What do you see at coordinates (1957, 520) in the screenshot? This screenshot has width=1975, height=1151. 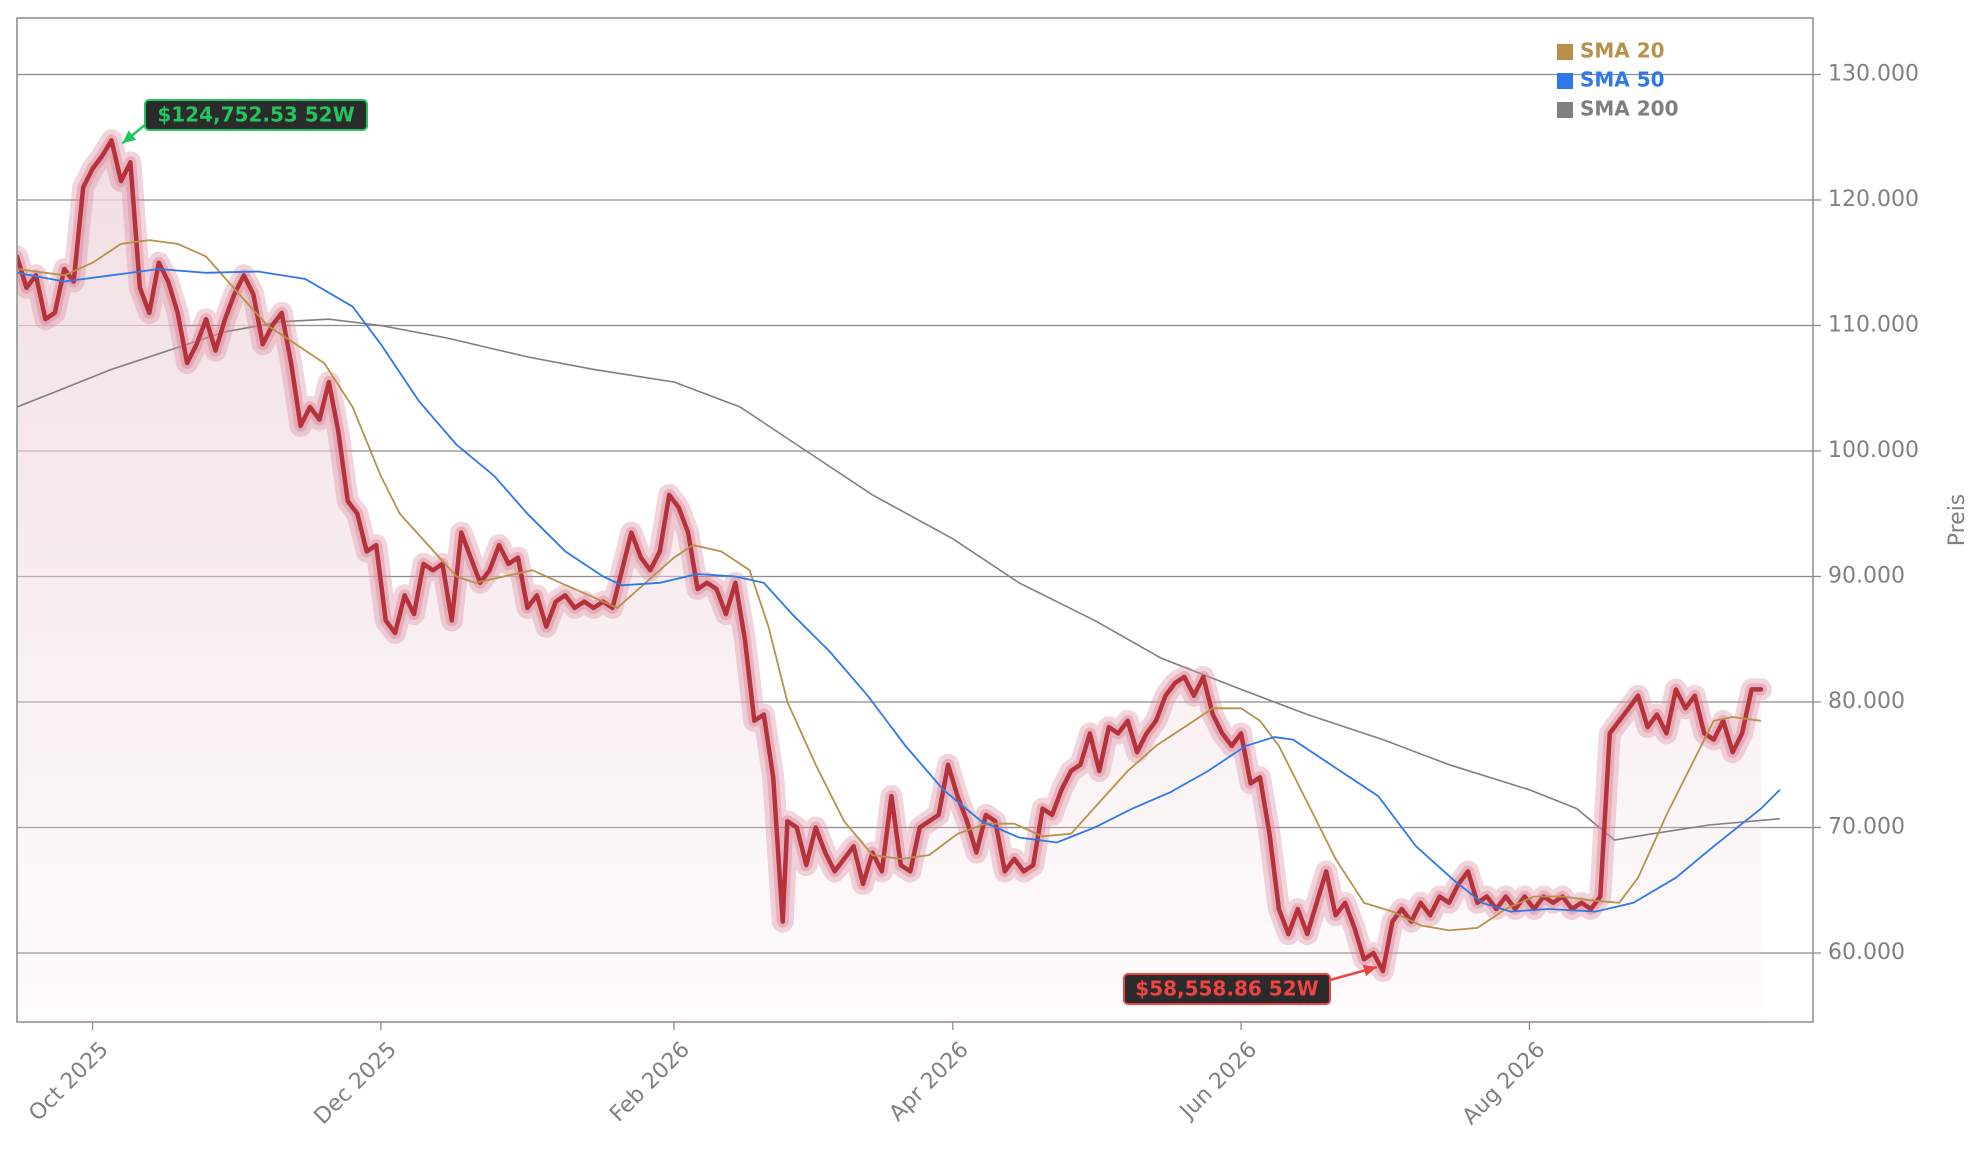 I see `y-axis-label: Preis` at bounding box center [1957, 520].